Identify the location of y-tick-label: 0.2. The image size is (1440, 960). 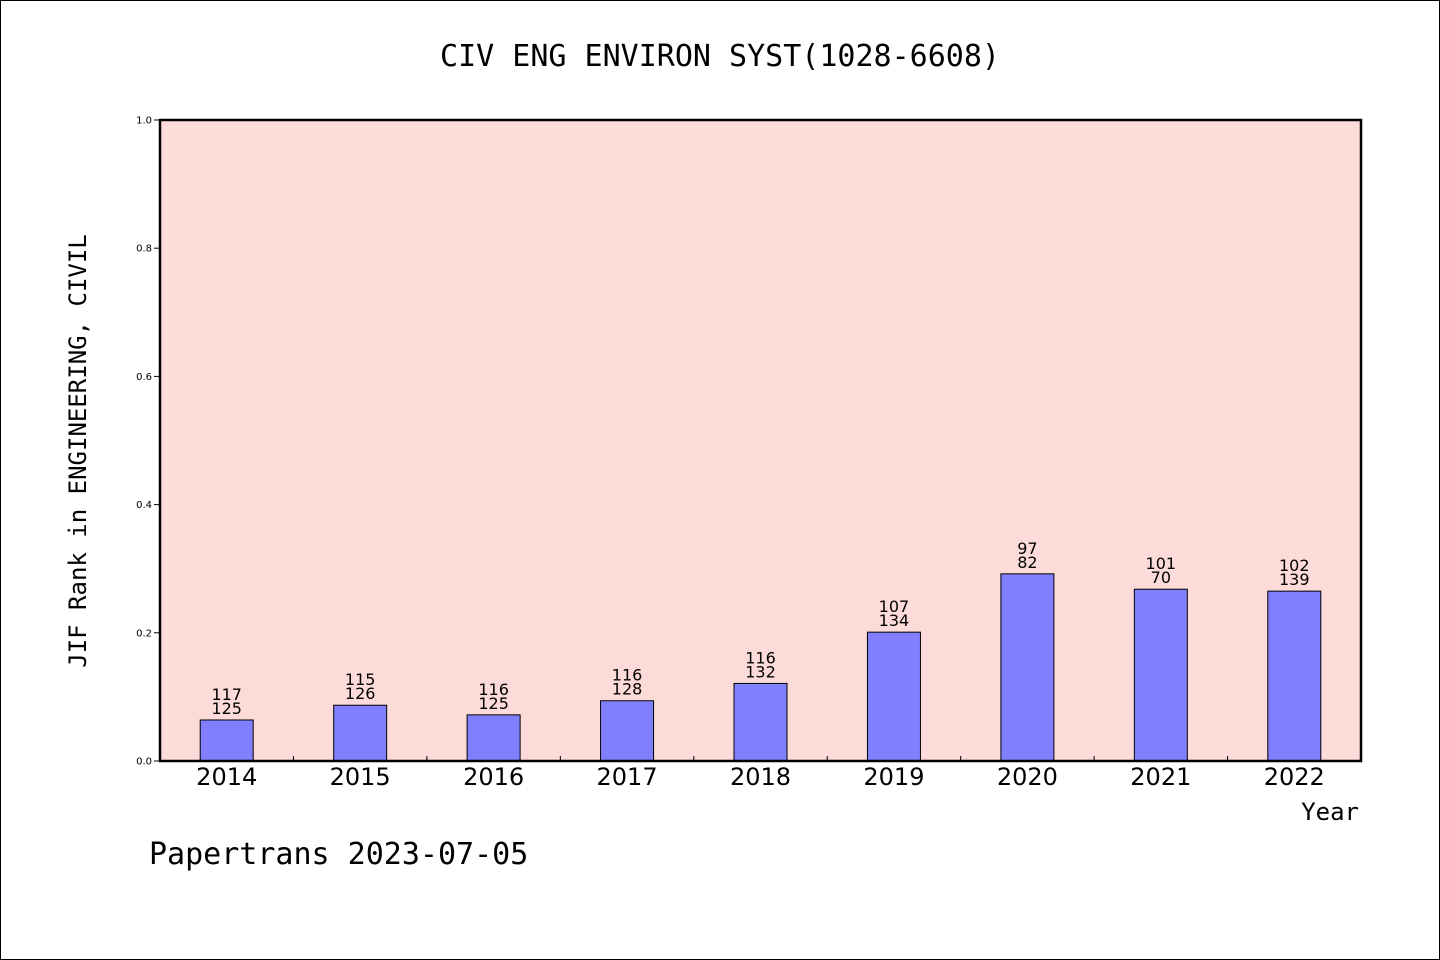
(144, 633).